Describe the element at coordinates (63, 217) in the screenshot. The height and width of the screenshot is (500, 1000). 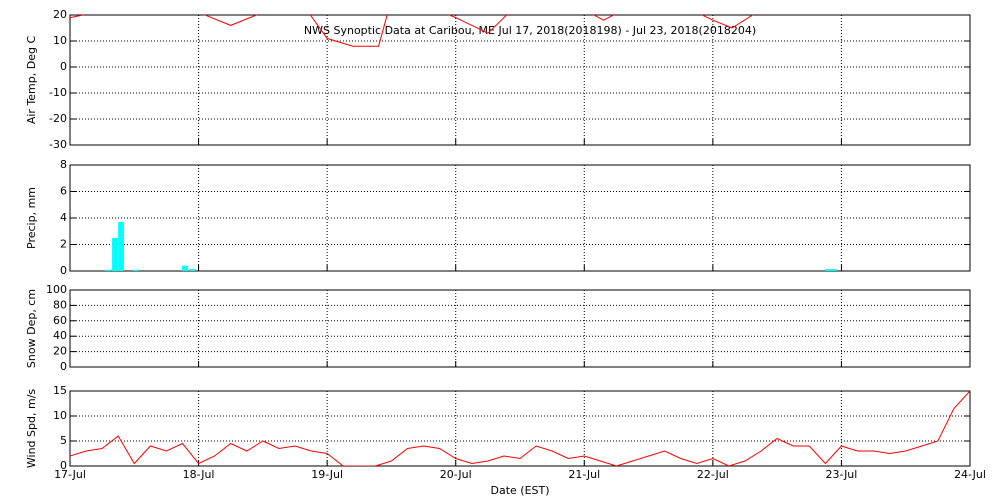
I see `y-tick-label: 4` at that location.